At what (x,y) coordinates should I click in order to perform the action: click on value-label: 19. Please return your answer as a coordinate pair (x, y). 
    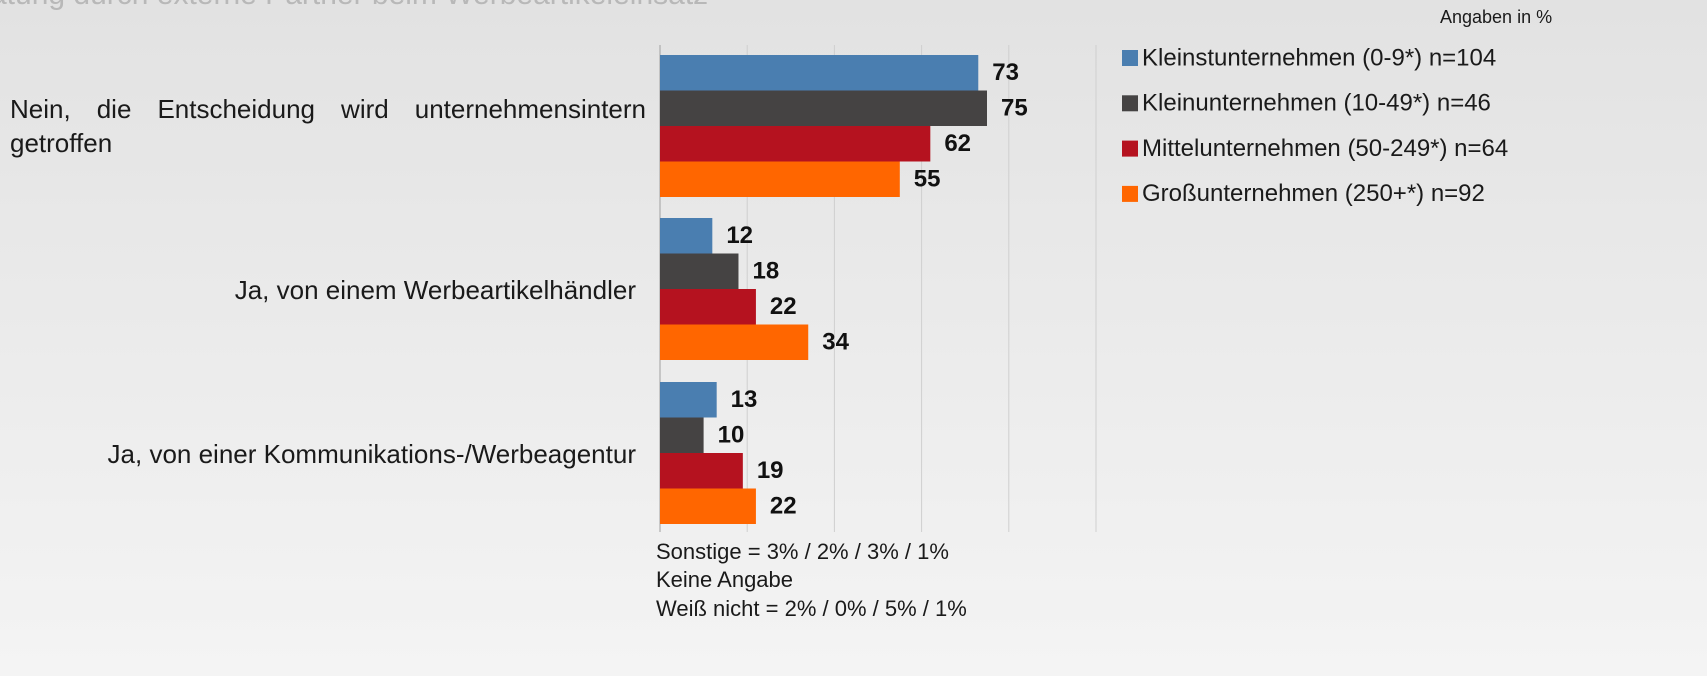
    Looking at the image, I should click on (770, 470).